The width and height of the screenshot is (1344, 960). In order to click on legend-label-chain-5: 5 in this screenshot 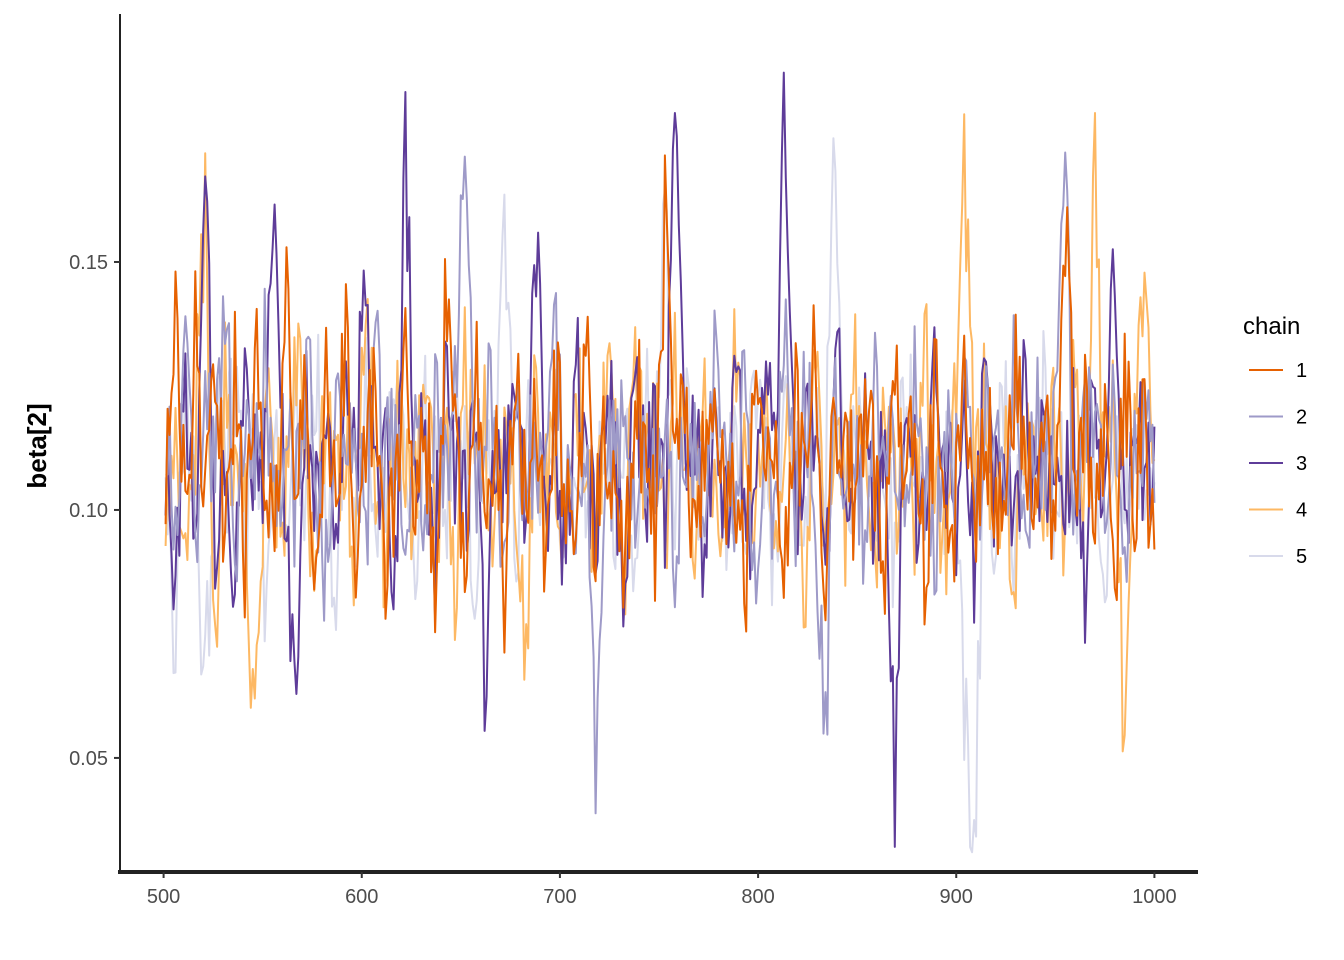, I will do `click(1301, 557)`.